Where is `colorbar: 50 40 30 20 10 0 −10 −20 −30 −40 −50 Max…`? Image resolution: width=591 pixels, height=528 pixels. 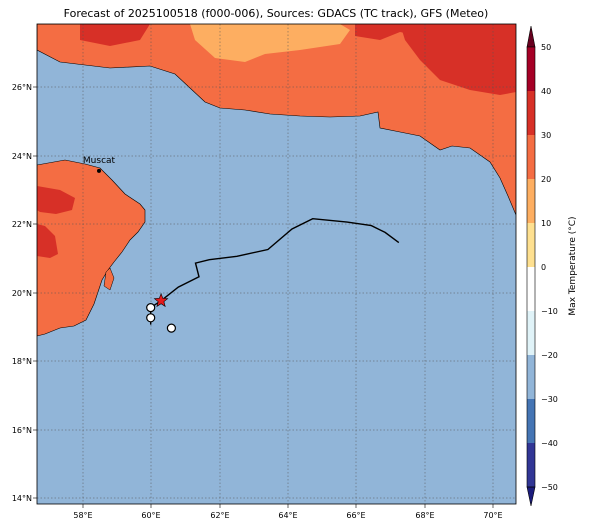
colorbar: 50 40 30 20 10 0 −10 −20 −30 −40 −50 Max… is located at coordinates (552, 266).